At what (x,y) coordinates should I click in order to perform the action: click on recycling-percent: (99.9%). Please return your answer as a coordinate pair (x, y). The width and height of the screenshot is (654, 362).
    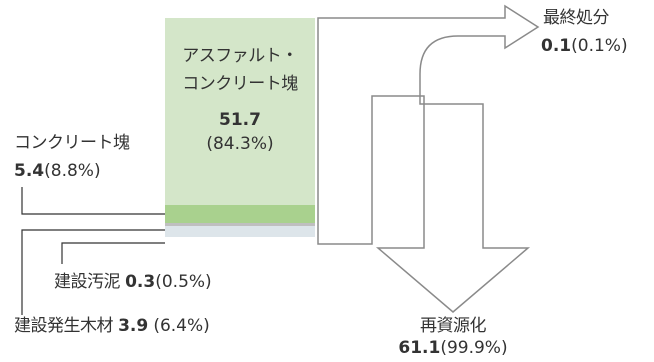
    Looking at the image, I should click on (474, 348).